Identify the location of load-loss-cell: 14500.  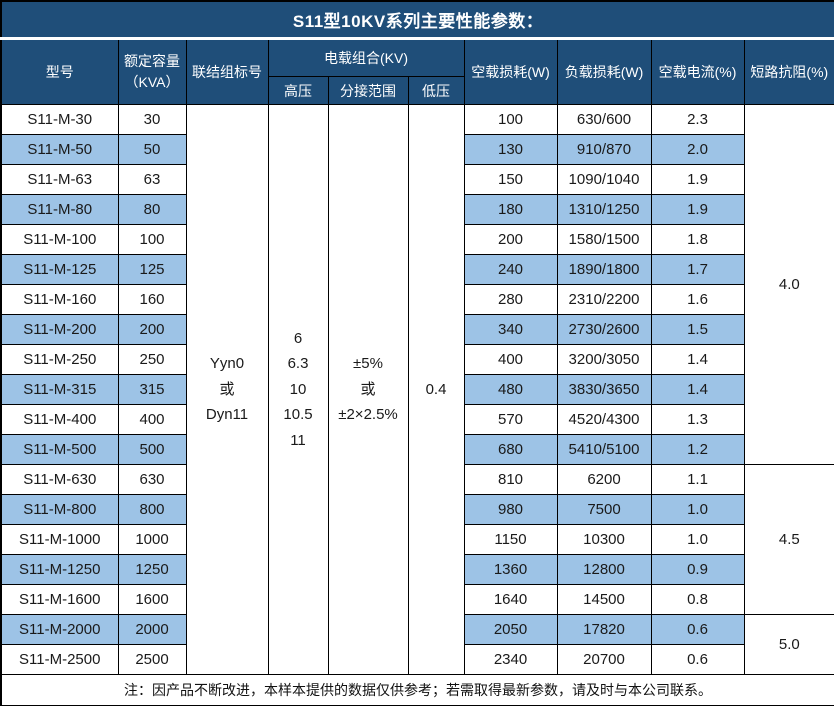
(604, 599).